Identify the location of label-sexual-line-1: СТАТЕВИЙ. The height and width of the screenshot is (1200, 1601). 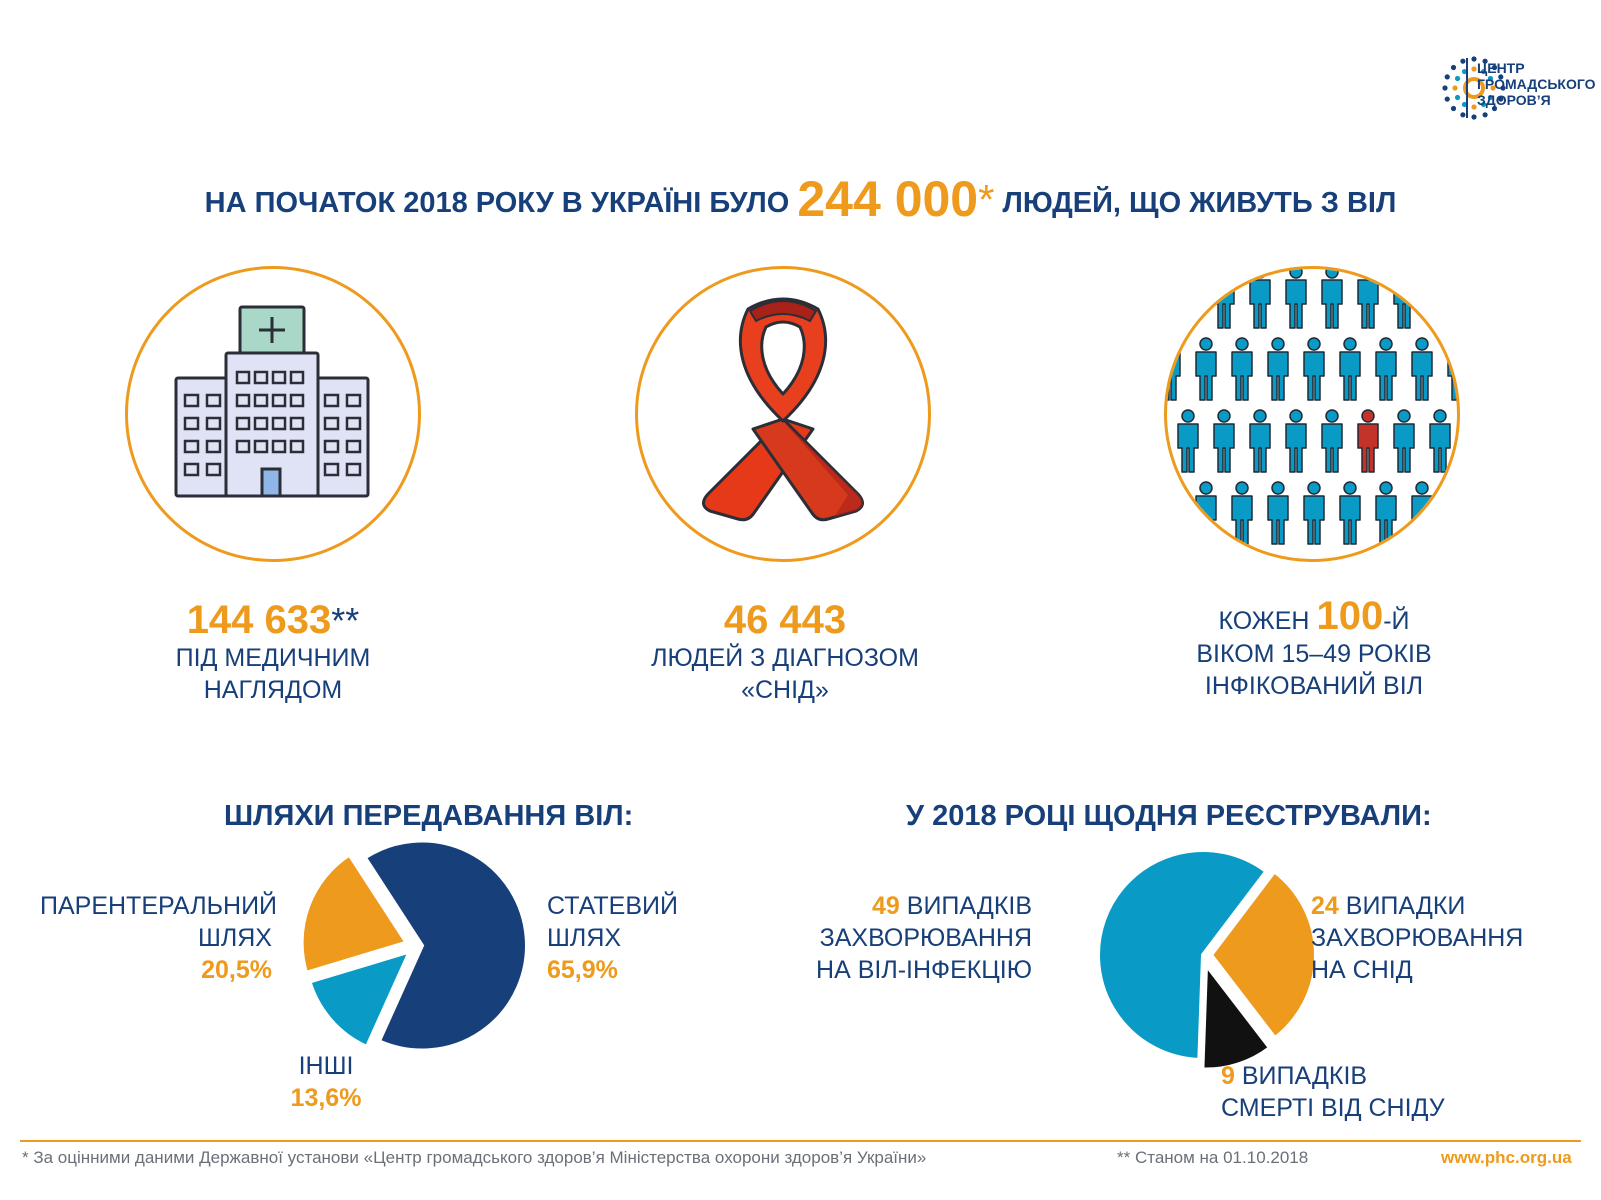
(612, 906).